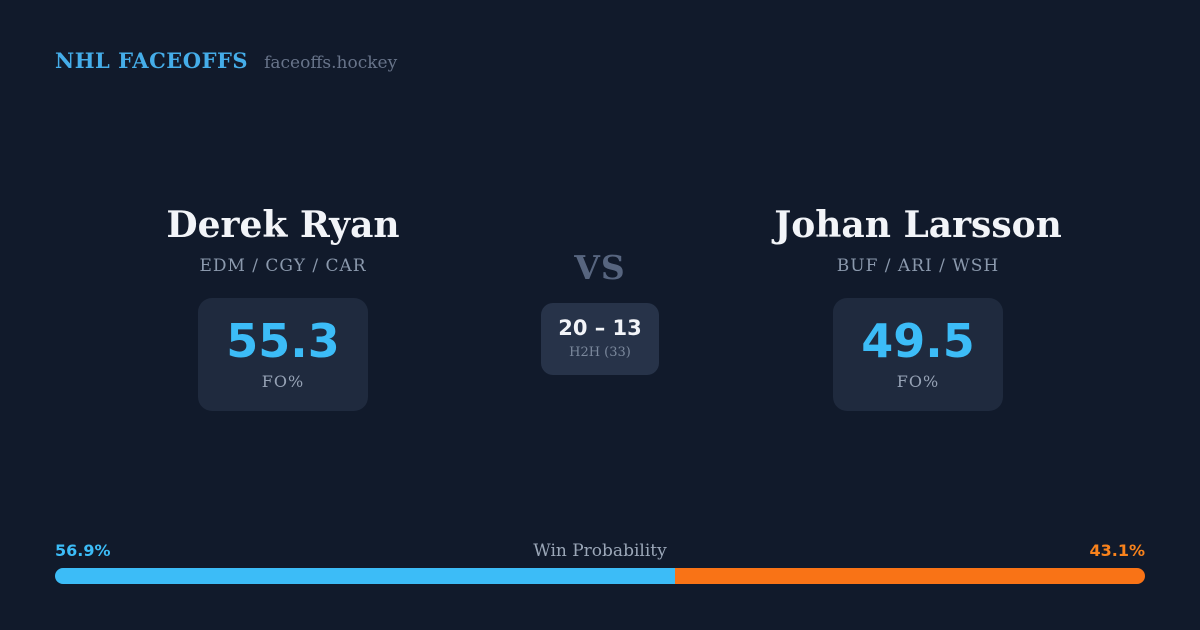 The width and height of the screenshot is (1200, 630). What do you see at coordinates (83, 550) in the screenshot?
I see `win-probability-left-pct: 56.9%` at bounding box center [83, 550].